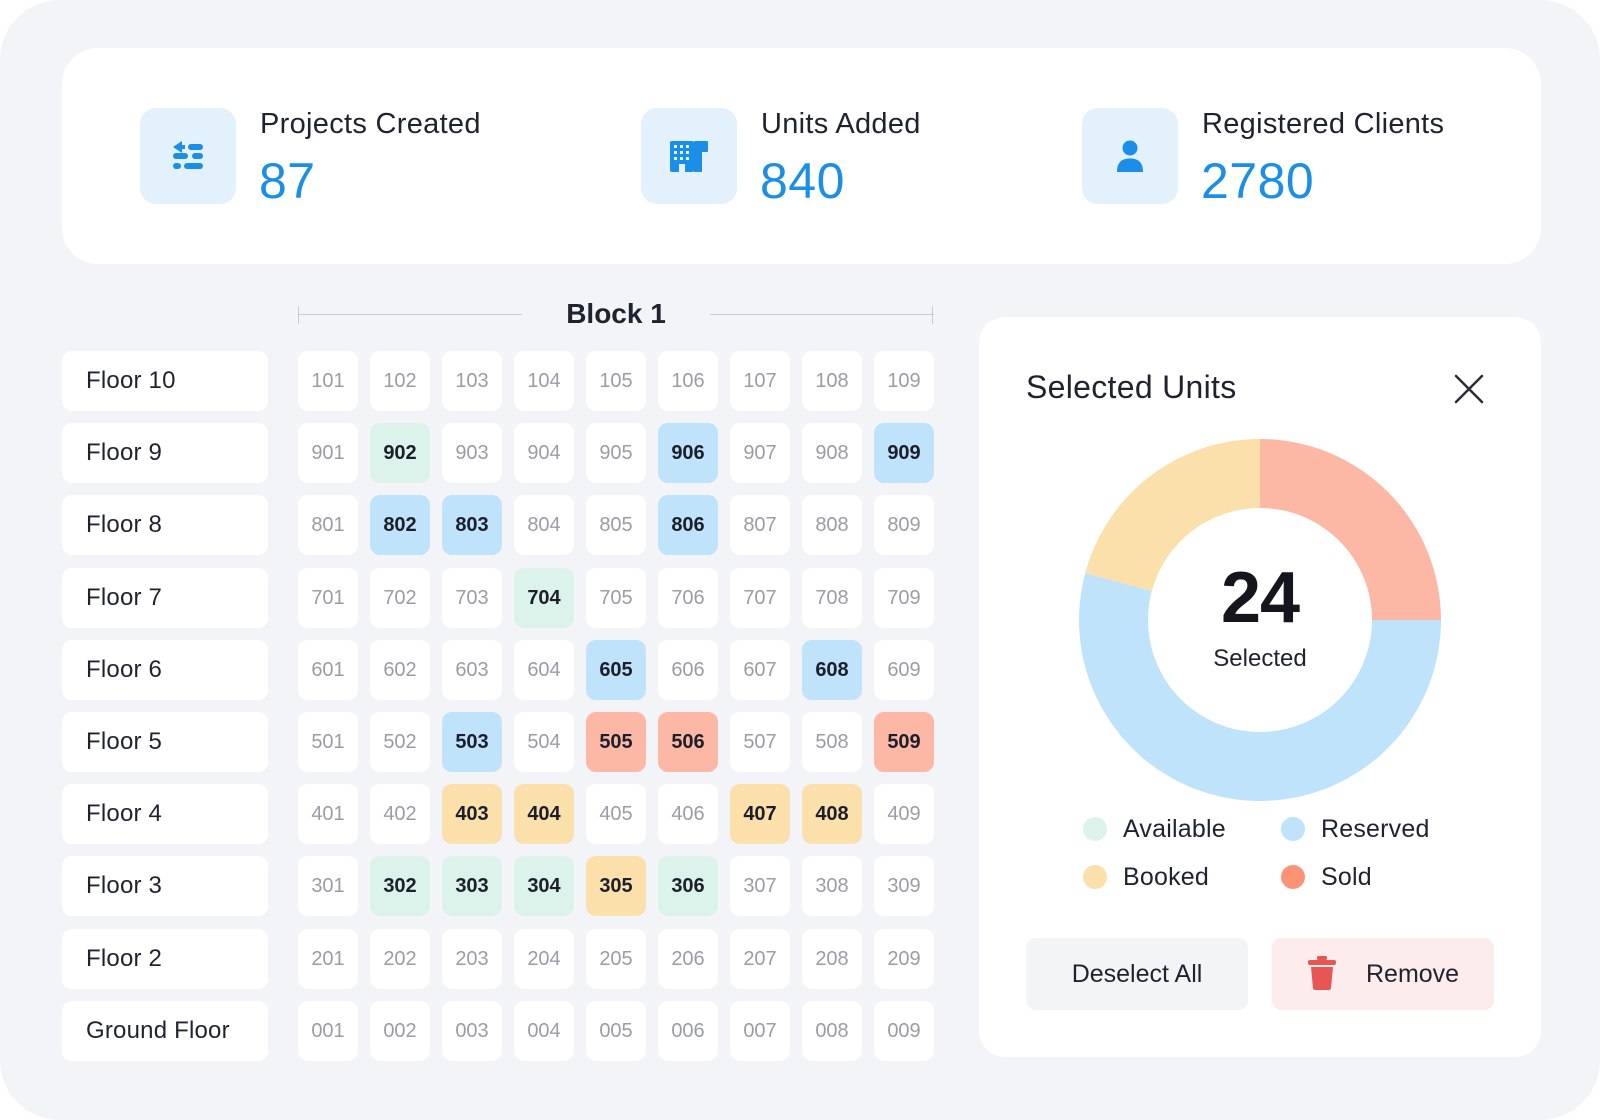 The image size is (1600, 1120). I want to click on unit-cell: 907, so click(760, 453).